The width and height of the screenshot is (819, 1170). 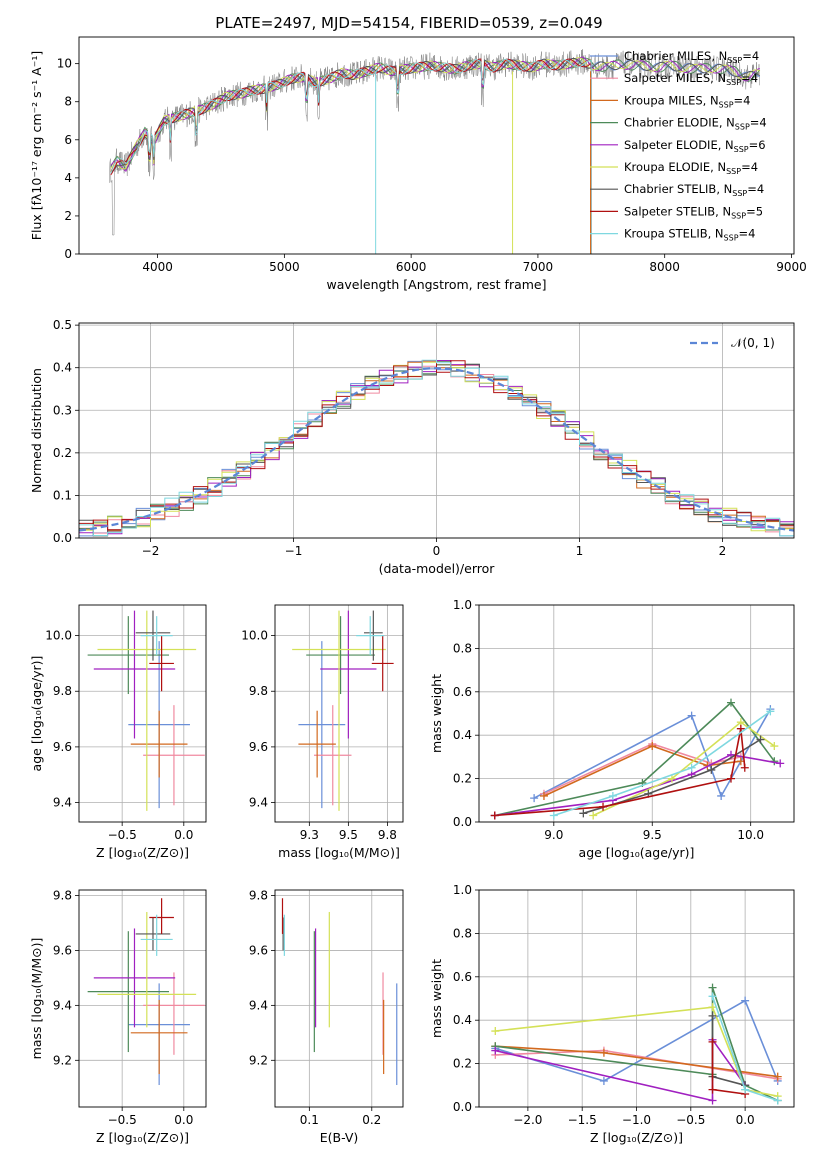 What do you see at coordinates (68, 254) in the screenshot?
I see `y-tick-label: 0` at bounding box center [68, 254].